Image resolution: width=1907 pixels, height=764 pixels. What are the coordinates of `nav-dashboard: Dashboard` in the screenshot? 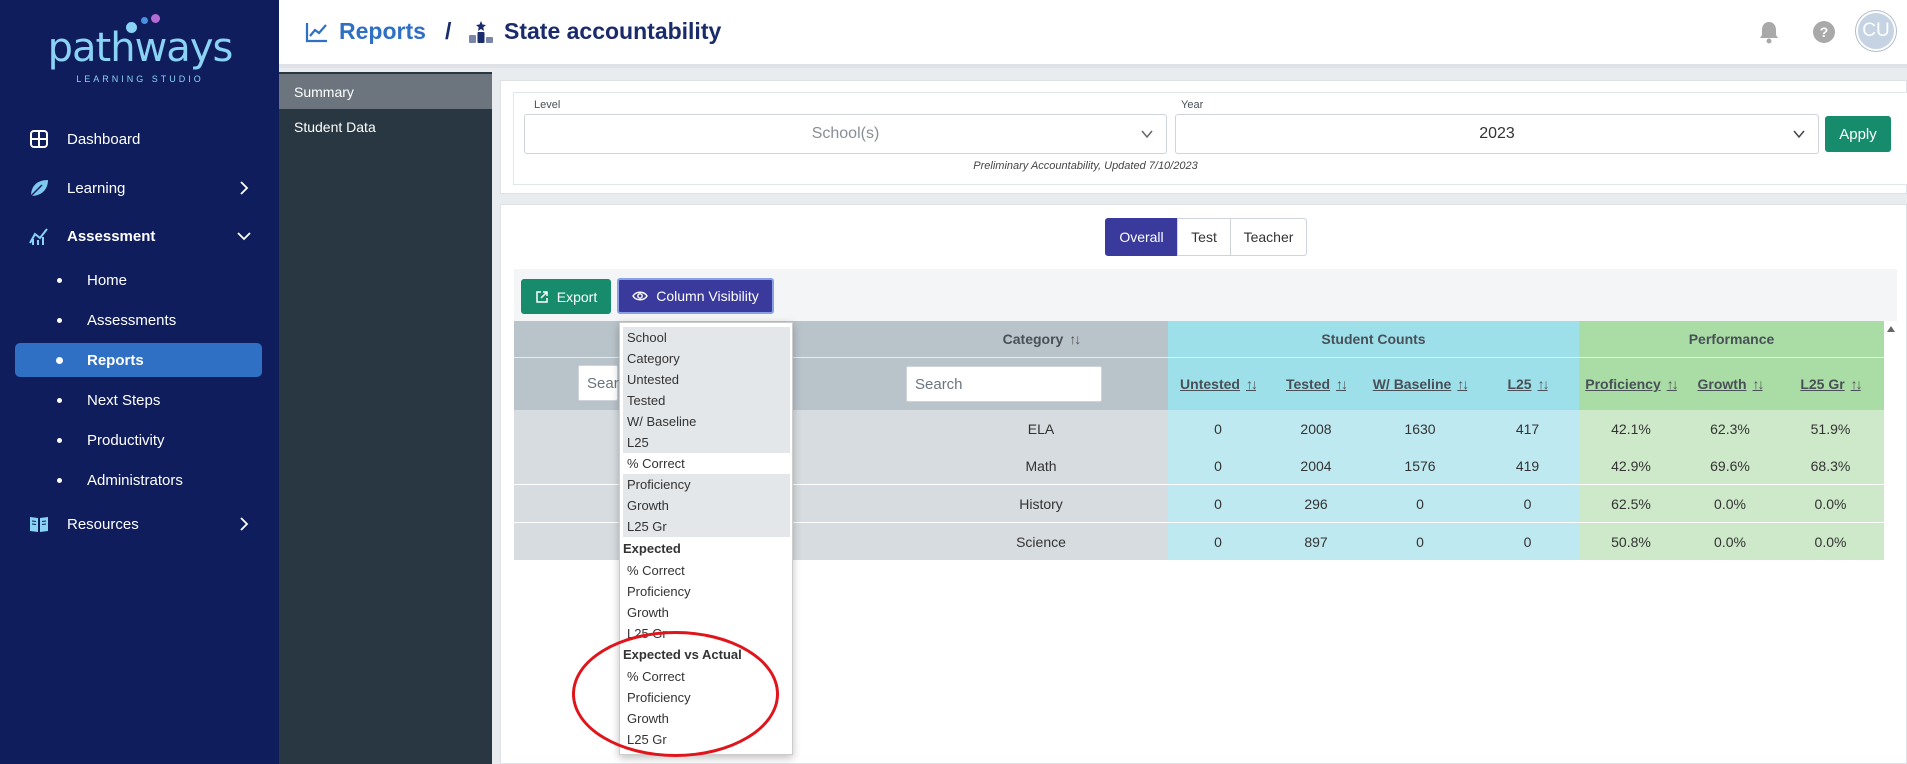 It's located at (139, 139).